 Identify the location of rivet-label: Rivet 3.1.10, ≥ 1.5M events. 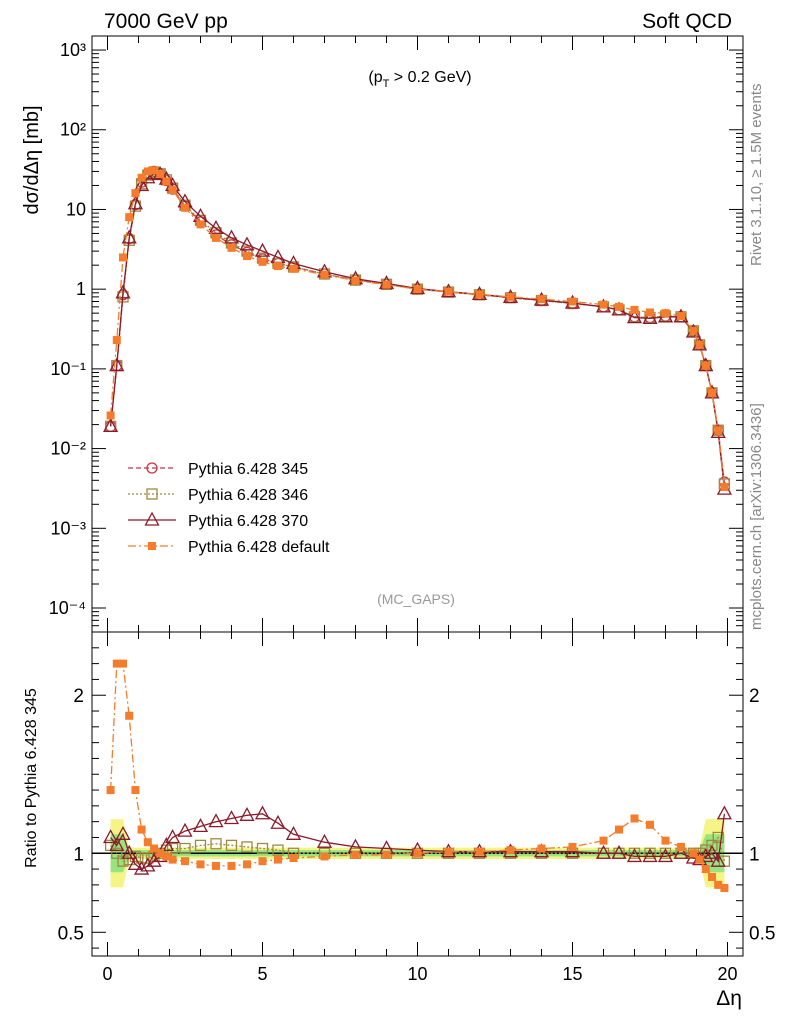
(756, 175).